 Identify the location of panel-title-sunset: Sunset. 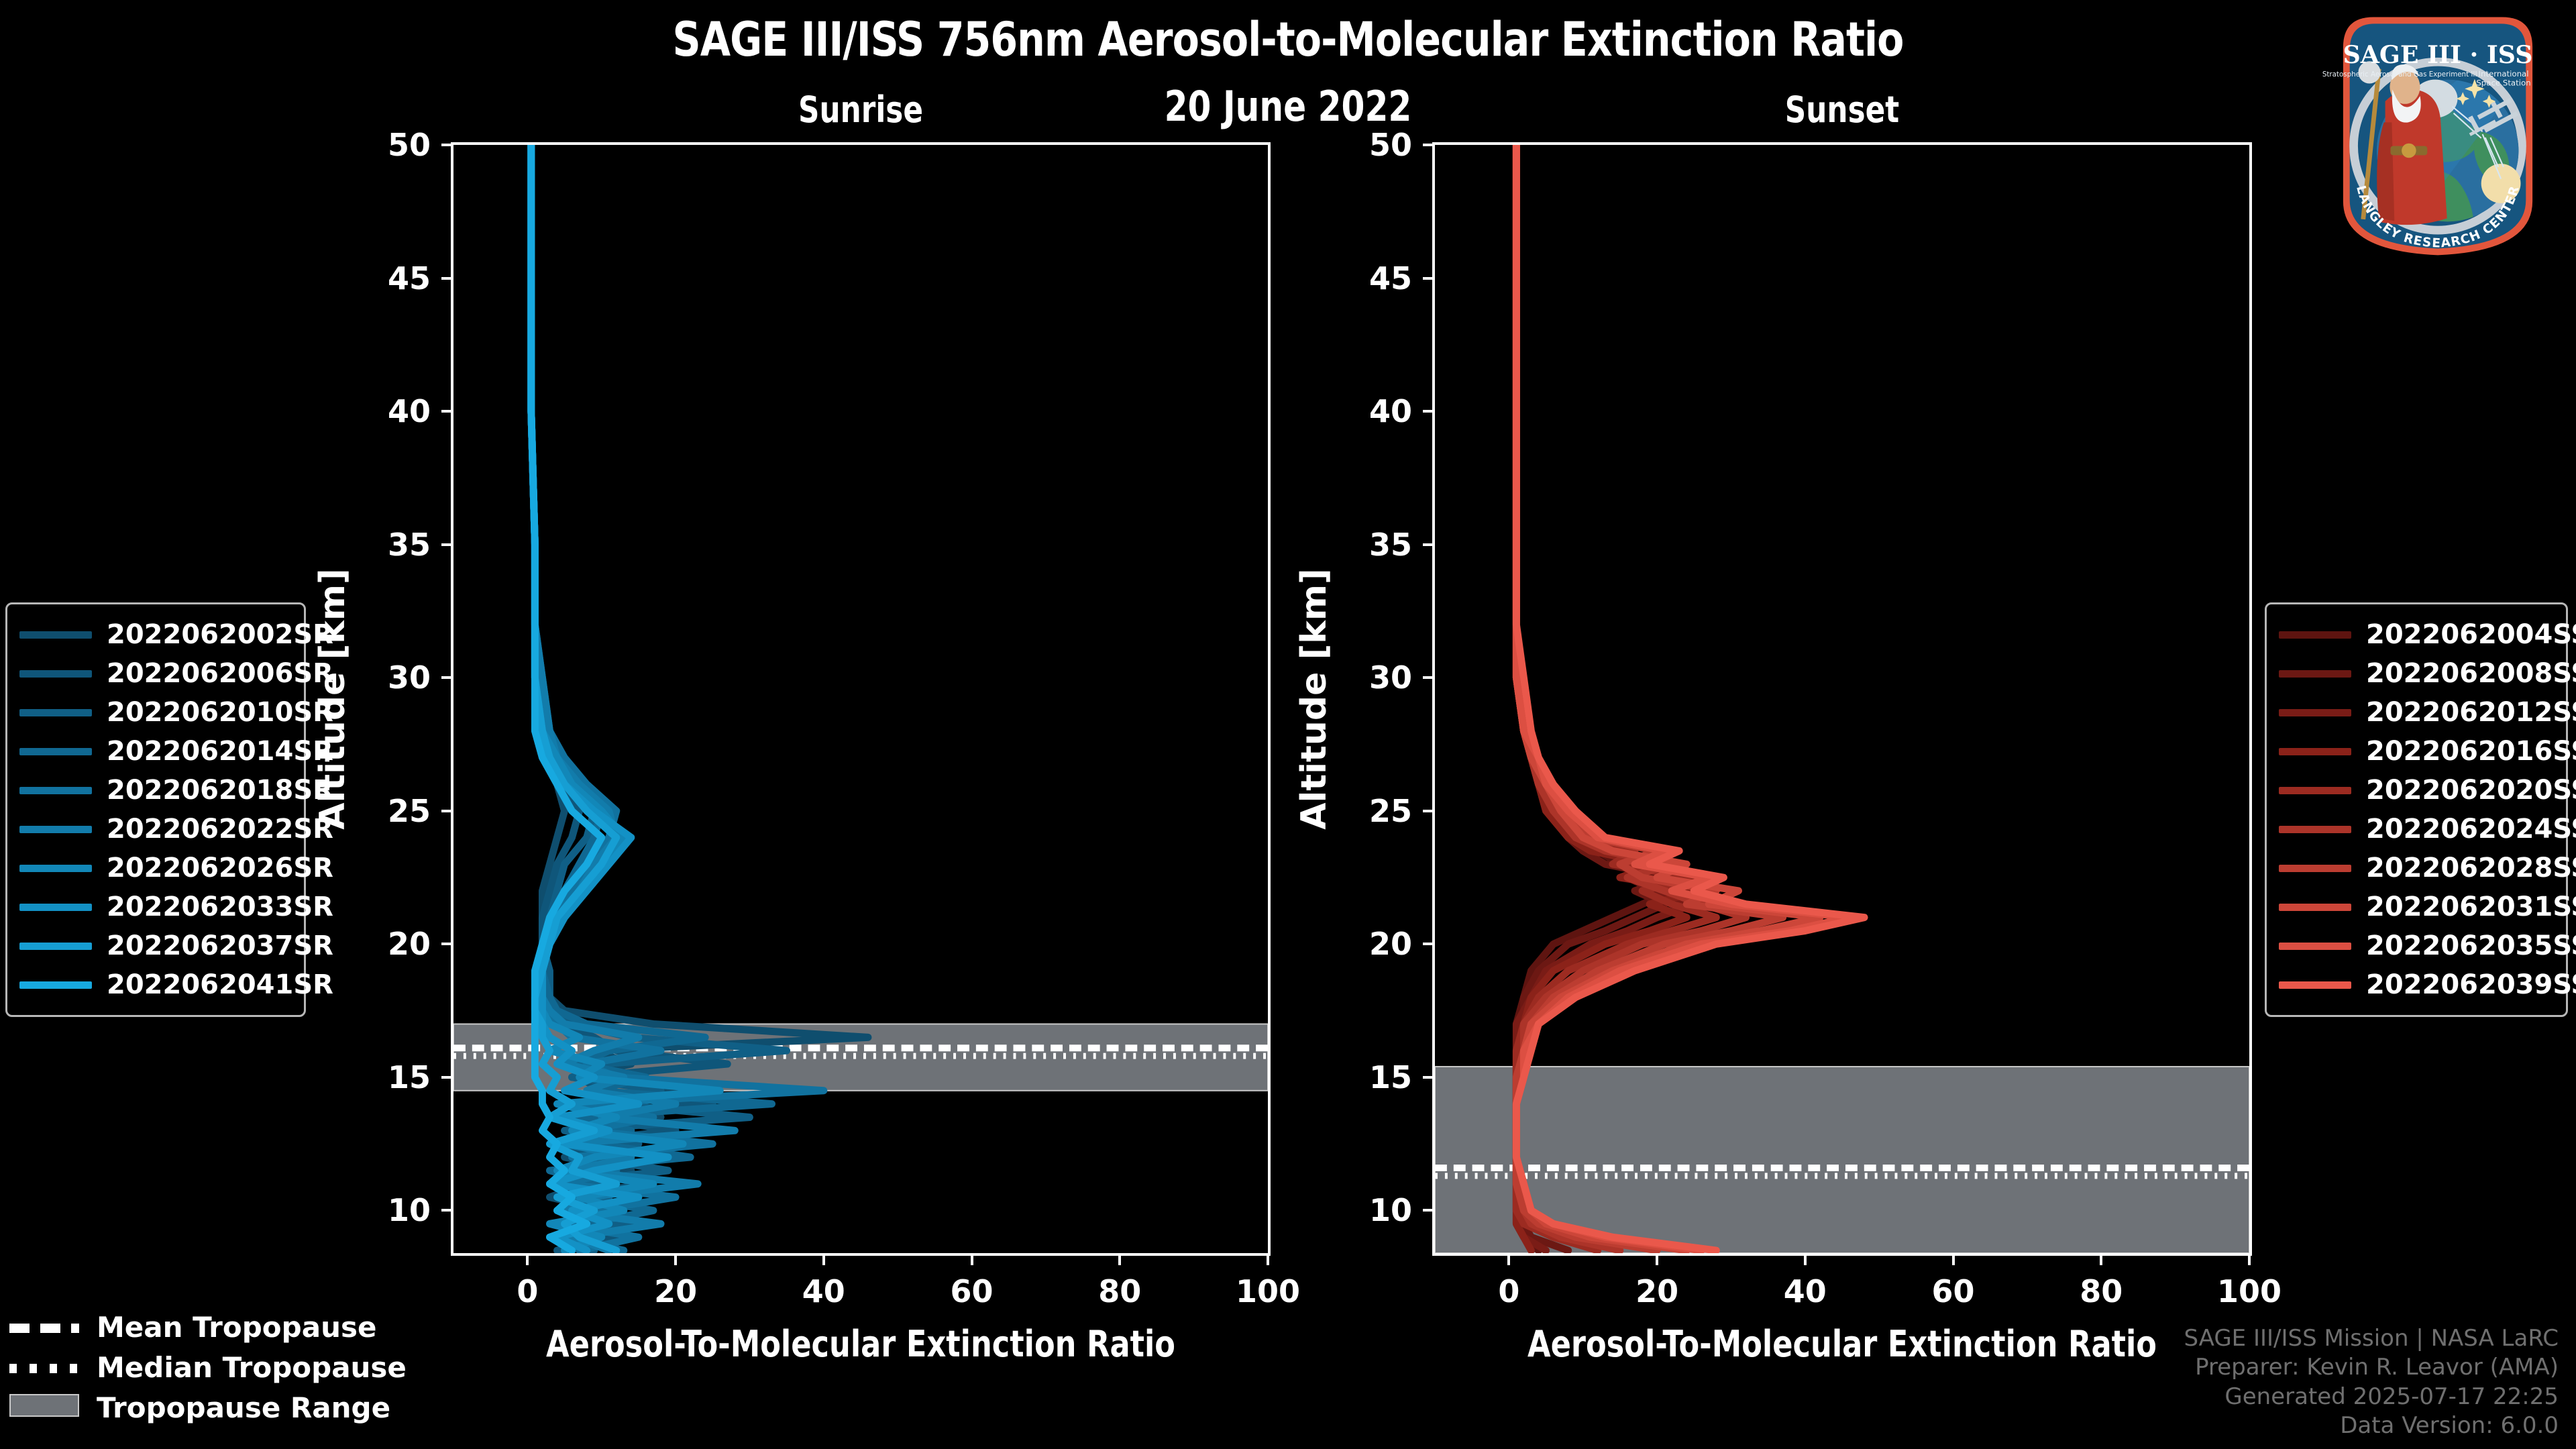
(1842, 110).